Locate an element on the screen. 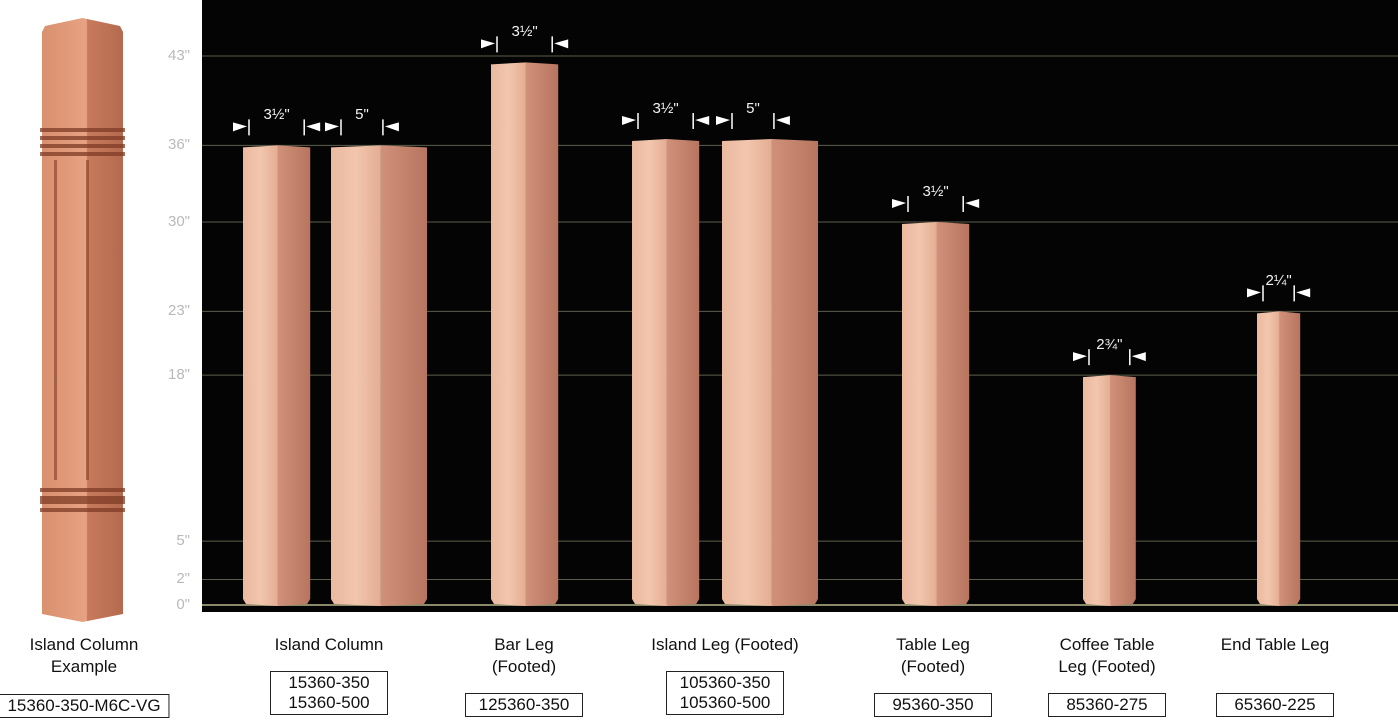  part-number-box: 85360-275 is located at coordinates (1107, 705).